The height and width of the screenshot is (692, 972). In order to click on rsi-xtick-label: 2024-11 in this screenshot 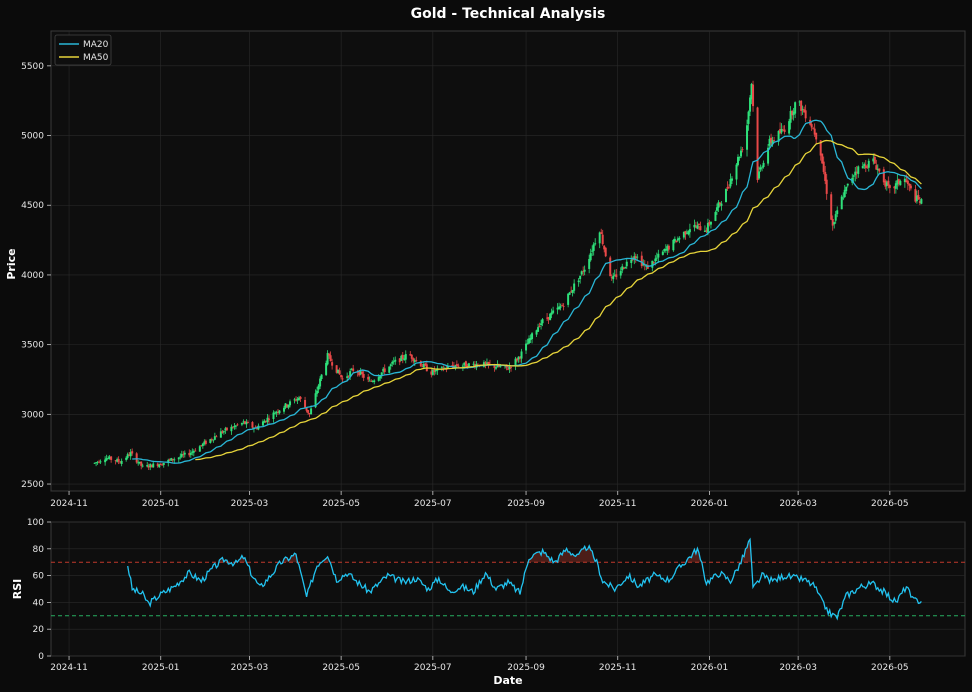, I will do `click(69, 668)`.